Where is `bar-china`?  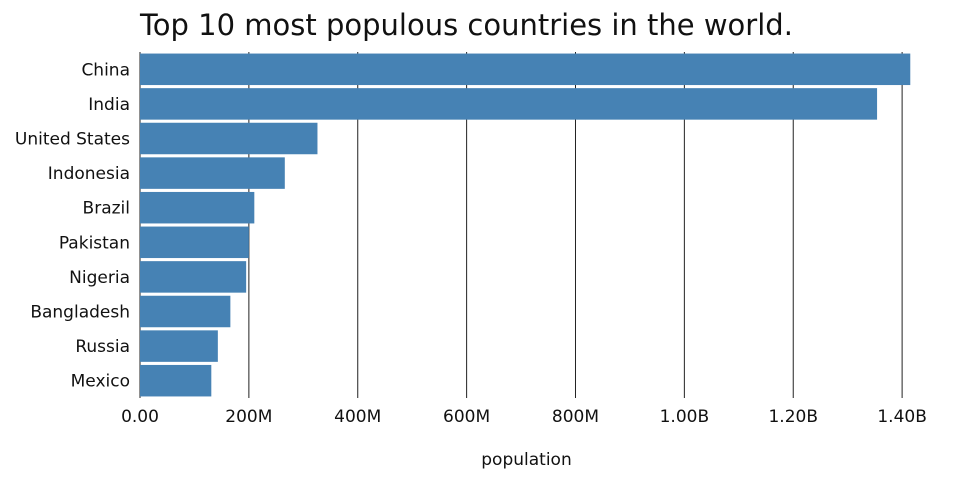
bar-china is located at coordinates (525, 69).